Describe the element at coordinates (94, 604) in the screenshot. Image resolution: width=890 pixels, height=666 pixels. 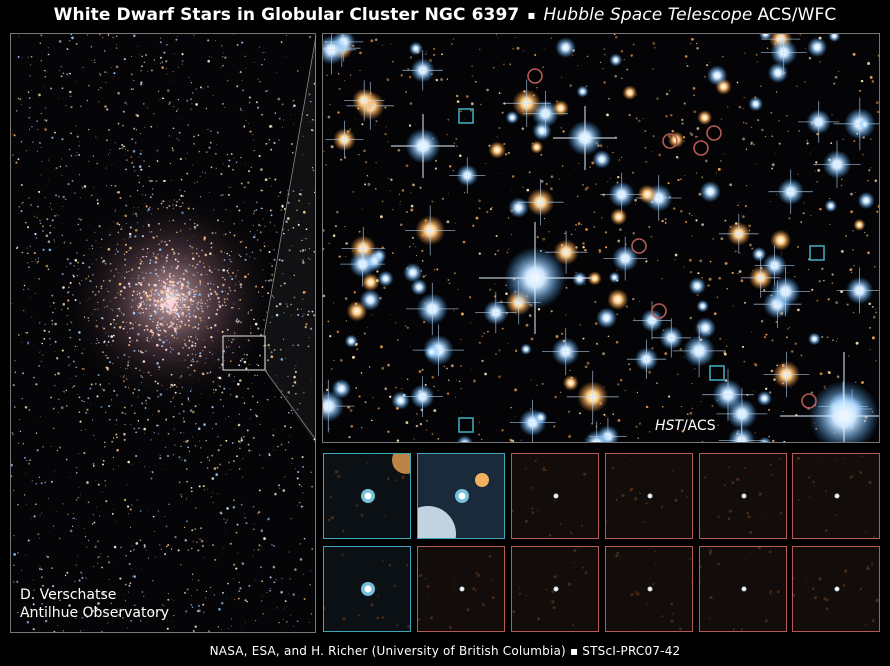
I see `observatory-credit: D. Verschatse Antilhue Observatory` at that location.